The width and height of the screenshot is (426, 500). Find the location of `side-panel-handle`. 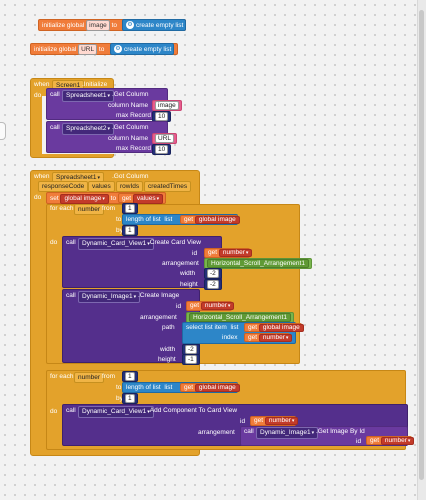

side-panel-handle is located at coordinates (3, 131).